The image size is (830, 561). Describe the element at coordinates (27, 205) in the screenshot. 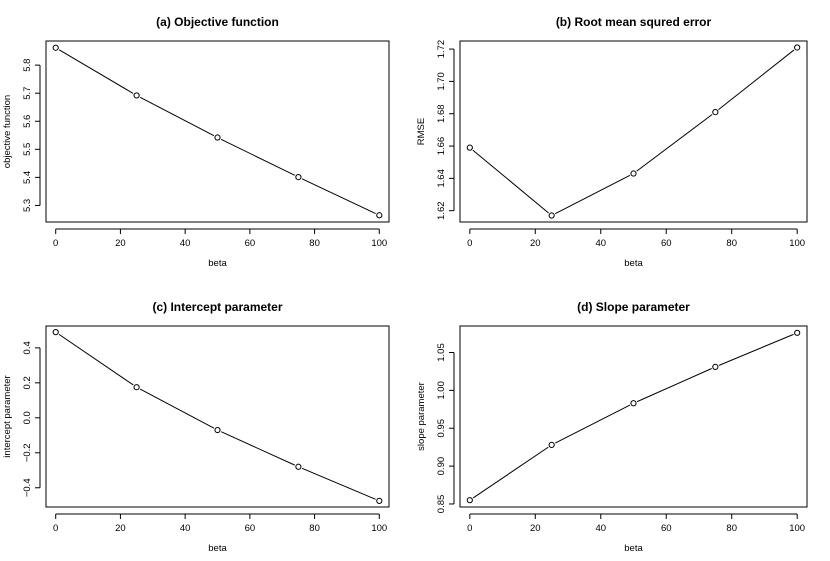

I see `y-tick-label: 5.3` at that location.